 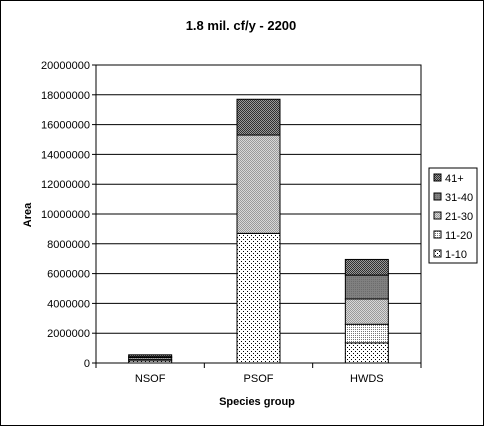 I want to click on legend: 41+ 31-40 21-30 11-20 1-10, so click(x=453, y=215).